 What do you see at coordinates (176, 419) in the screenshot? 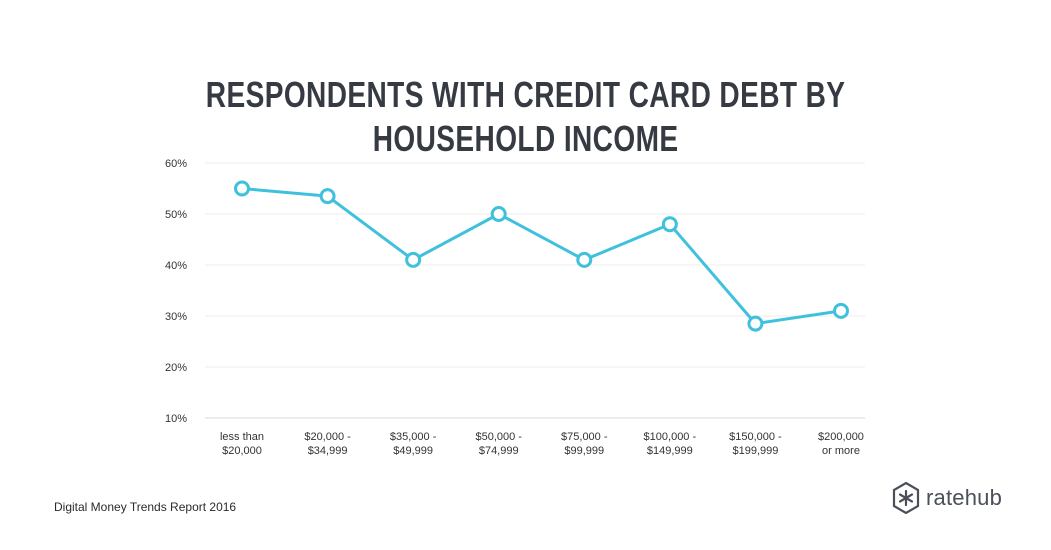
I see `y-tick-label: 10%` at bounding box center [176, 419].